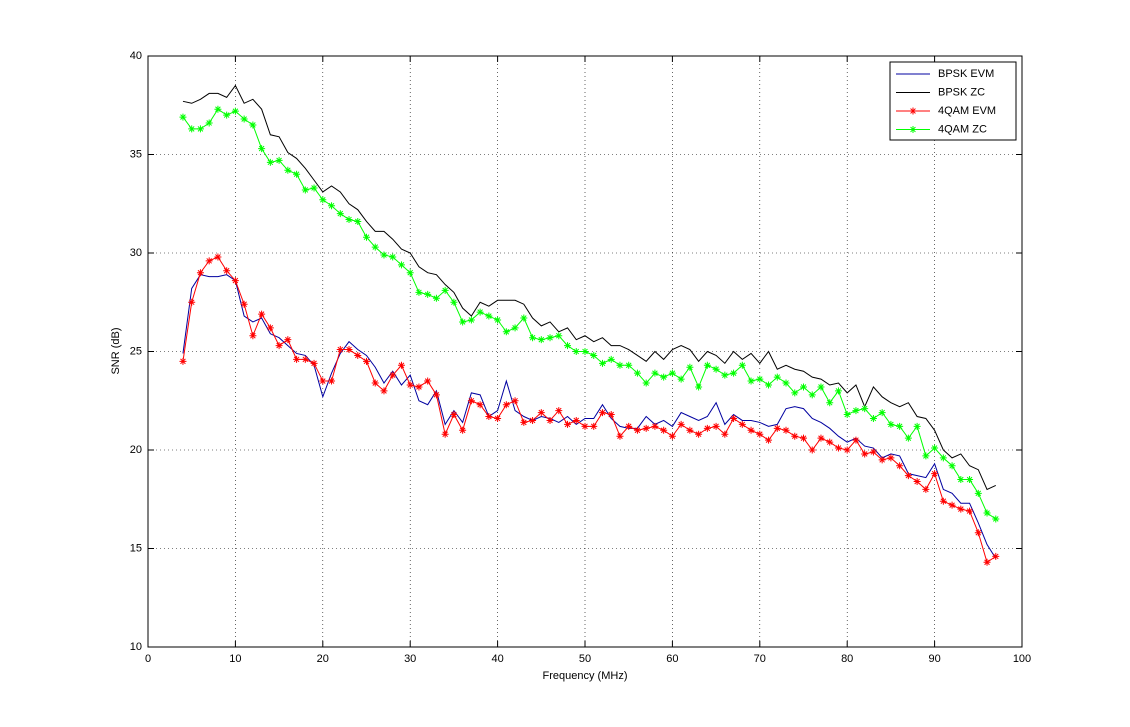  Describe the element at coordinates (672, 659) in the screenshot. I see `x-tick-label: 60` at that location.